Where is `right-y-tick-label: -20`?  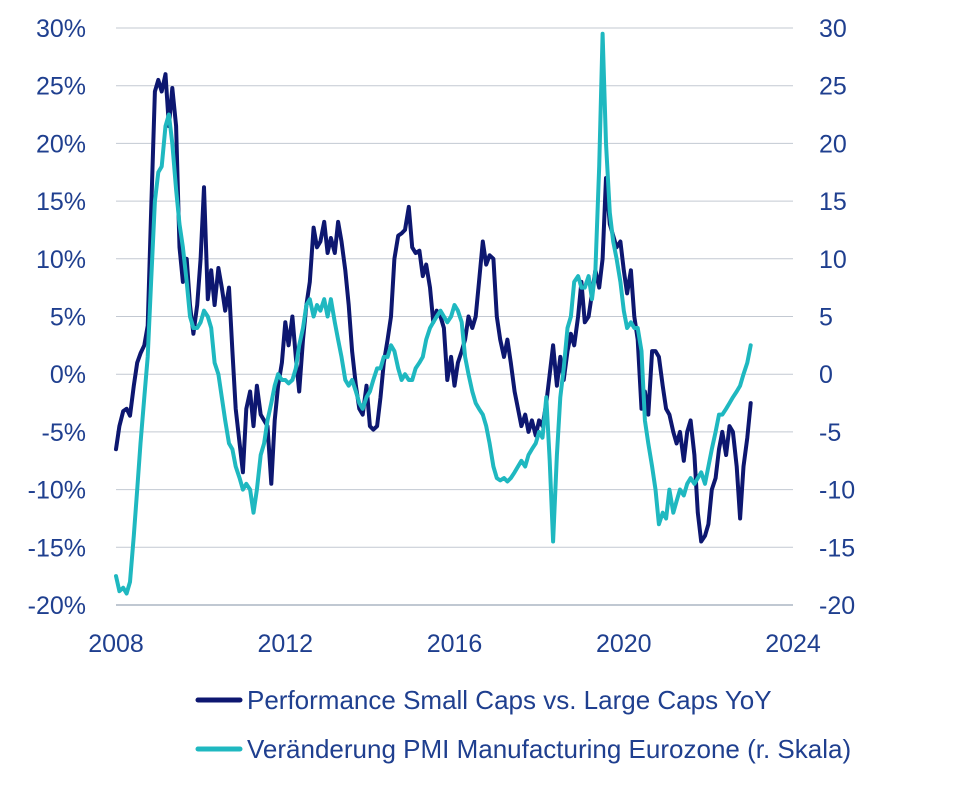 right-y-tick-label: -20 is located at coordinates (837, 606).